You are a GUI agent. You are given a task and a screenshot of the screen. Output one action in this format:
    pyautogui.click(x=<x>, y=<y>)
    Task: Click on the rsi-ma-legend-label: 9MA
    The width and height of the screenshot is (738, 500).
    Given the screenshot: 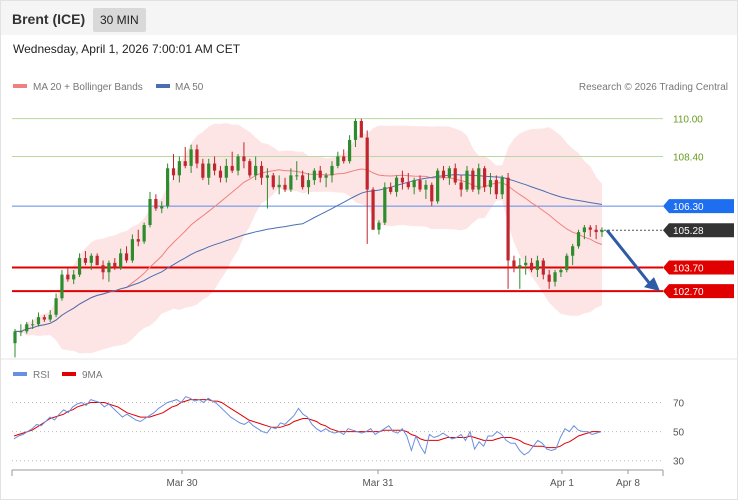 What is the action you would take?
    pyautogui.click(x=92, y=375)
    